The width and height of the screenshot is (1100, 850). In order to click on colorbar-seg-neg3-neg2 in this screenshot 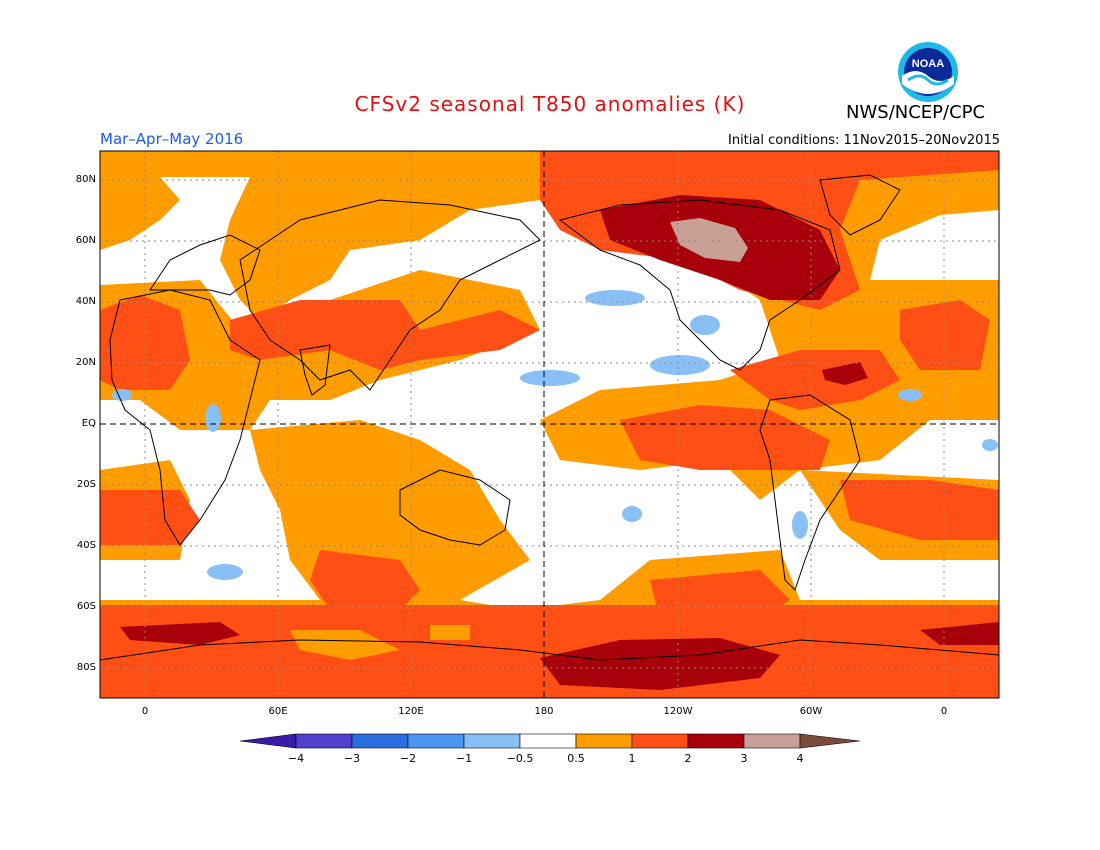, I will do `click(380, 741)`.